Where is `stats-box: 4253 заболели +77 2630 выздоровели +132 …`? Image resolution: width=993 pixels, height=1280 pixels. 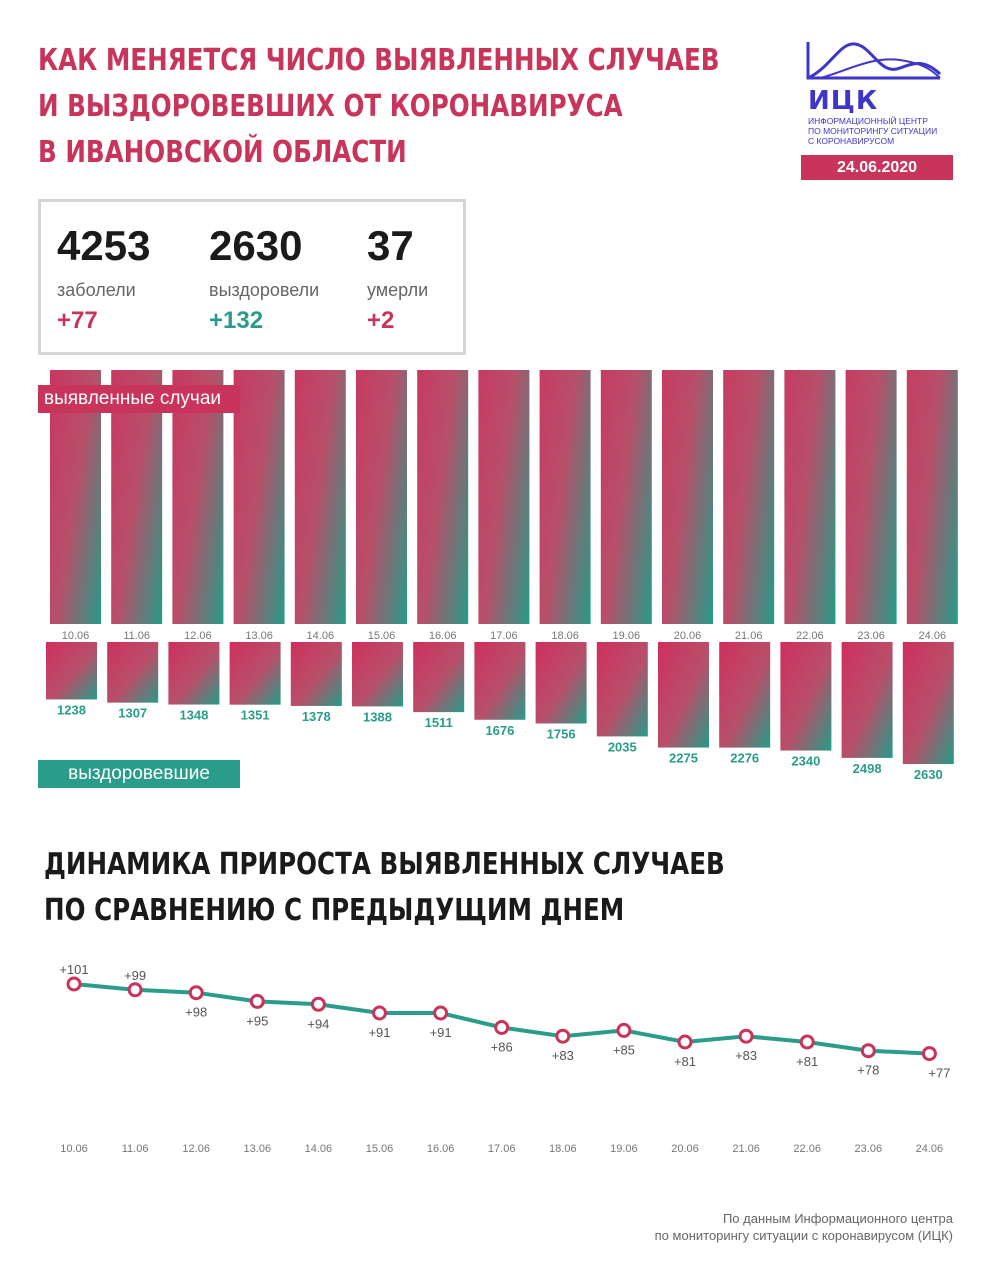 stats-box: 4253 заболели +77 2630 выздоровели +132 … is located at coordinates (252, 277).